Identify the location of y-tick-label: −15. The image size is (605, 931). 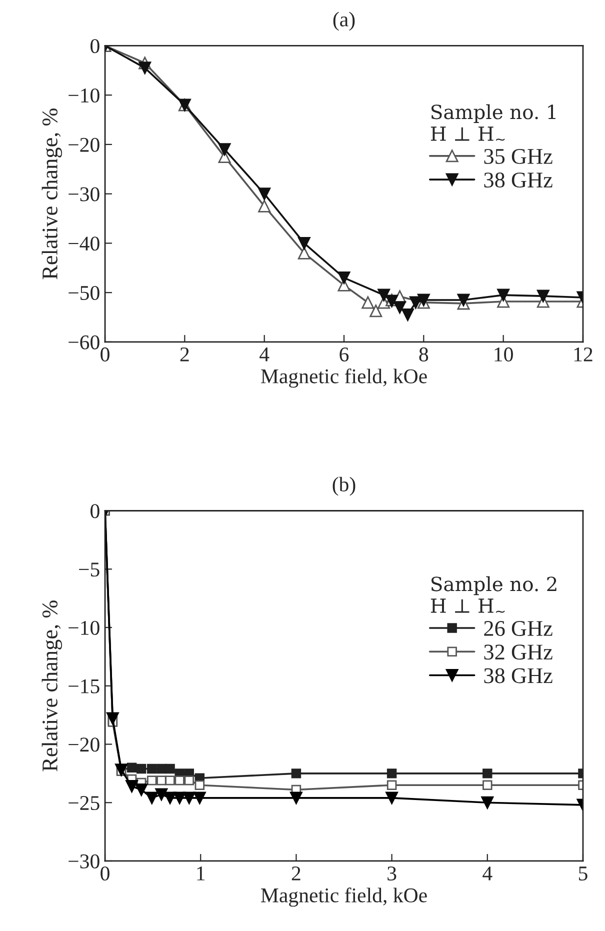
(84, 686).